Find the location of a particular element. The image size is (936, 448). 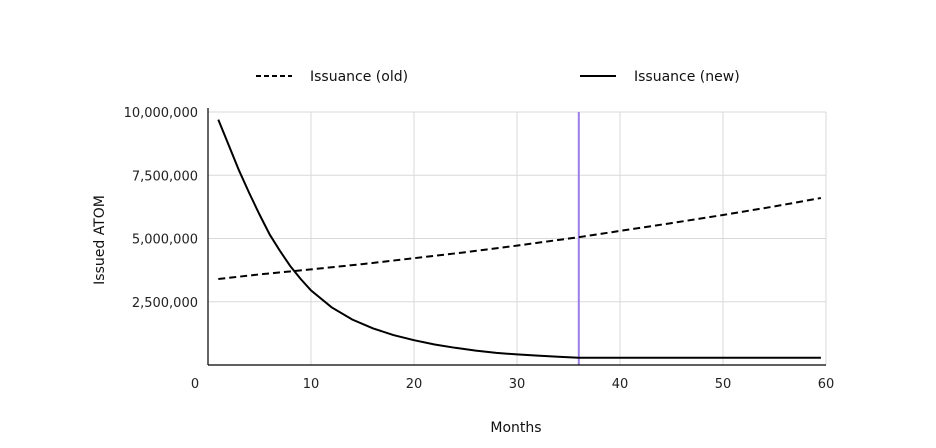

legend-label-old: Issuance (old) is located at coordinates (359, 77).